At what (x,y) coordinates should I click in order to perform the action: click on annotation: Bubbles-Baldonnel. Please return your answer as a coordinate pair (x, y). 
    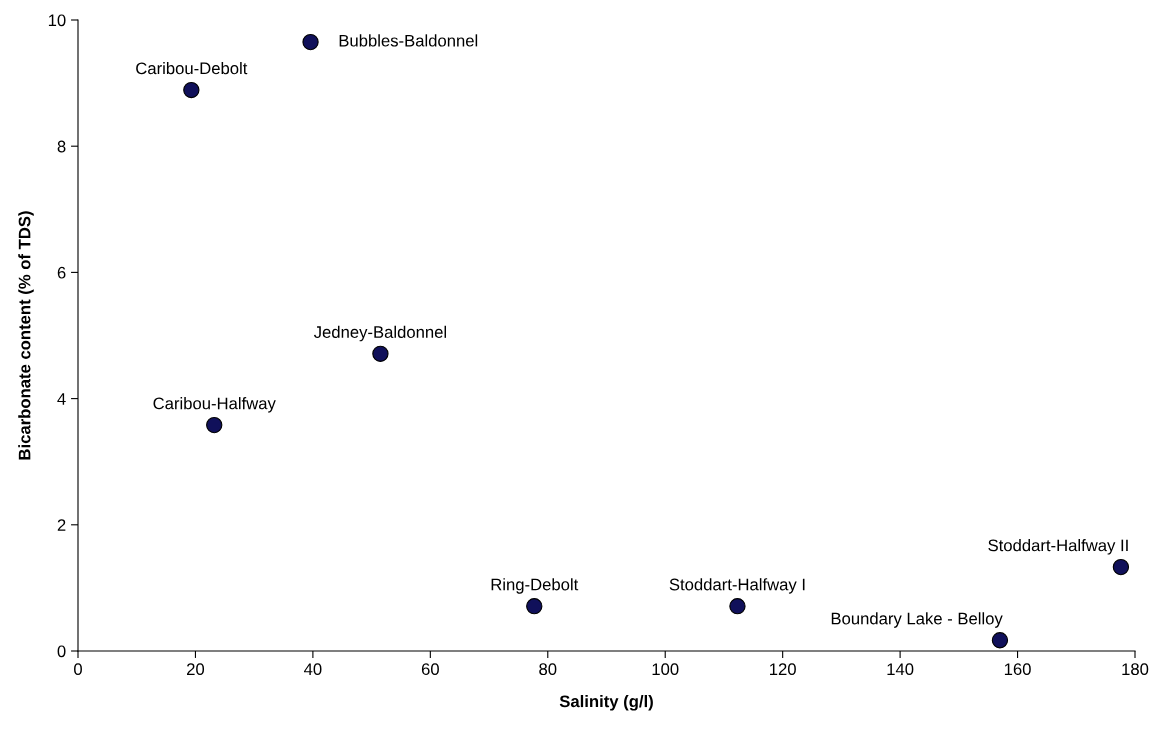
    Looking at the image, I should click on (408, 40).